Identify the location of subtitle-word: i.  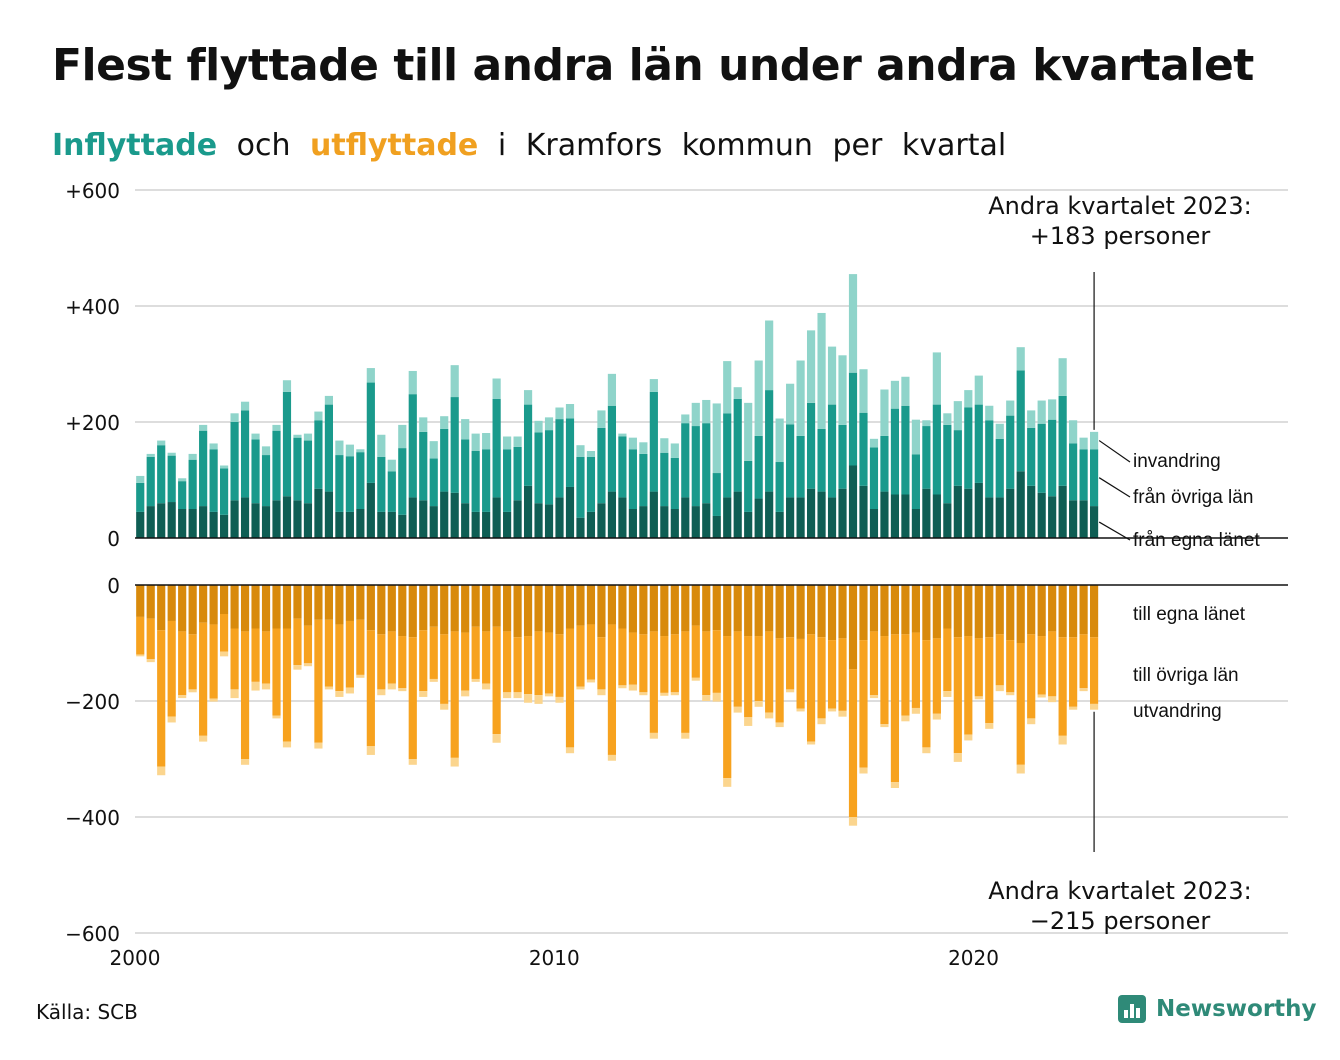
(502, 145).